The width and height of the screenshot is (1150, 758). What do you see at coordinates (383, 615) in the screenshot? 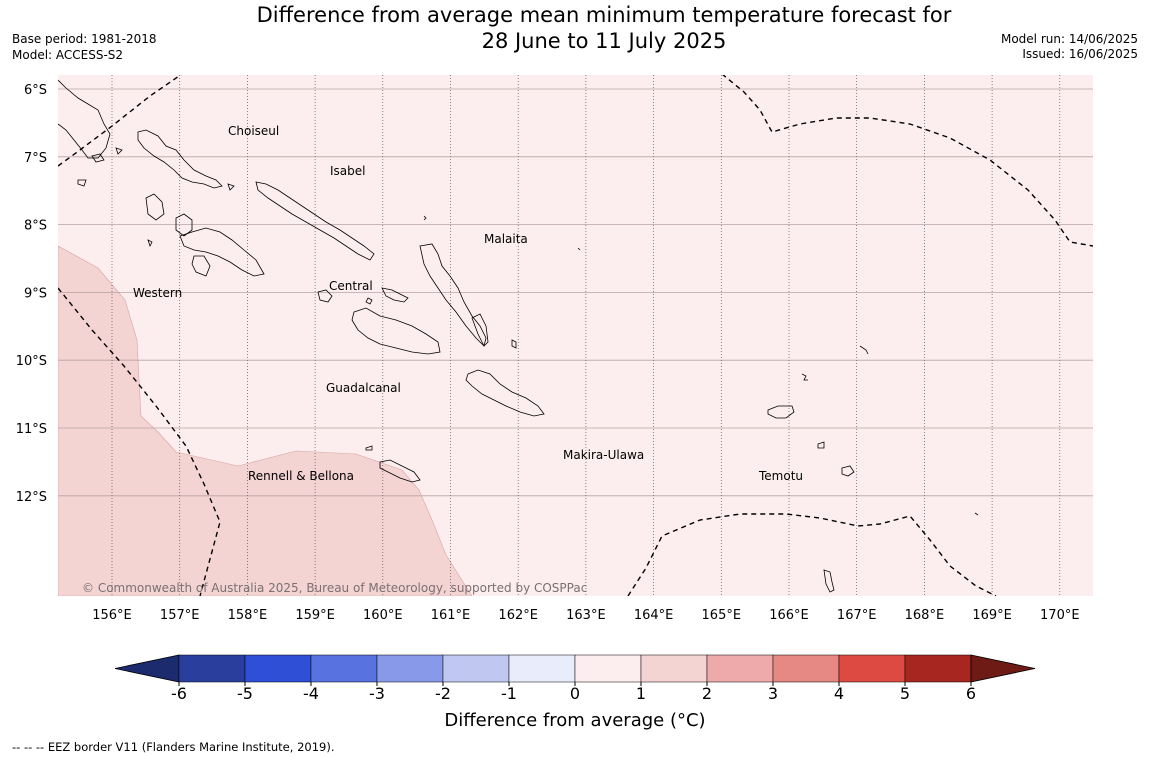
I see `longitude-label: 160°E` at bounding box center [383, 615].